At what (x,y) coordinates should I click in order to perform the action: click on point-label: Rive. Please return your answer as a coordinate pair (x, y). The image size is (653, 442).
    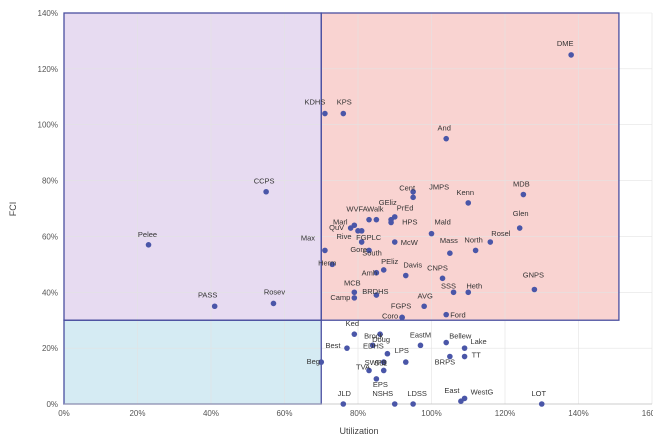
    Looking at the image, I should click on (343, 236).